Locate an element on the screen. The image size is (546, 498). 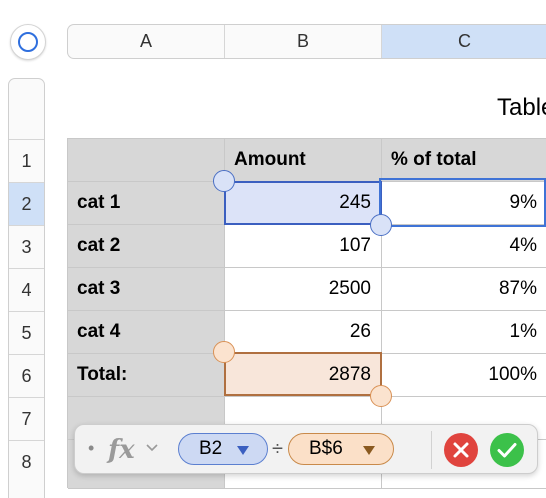
b2-resize-handle-top-left is located at coordinates (224, 181).